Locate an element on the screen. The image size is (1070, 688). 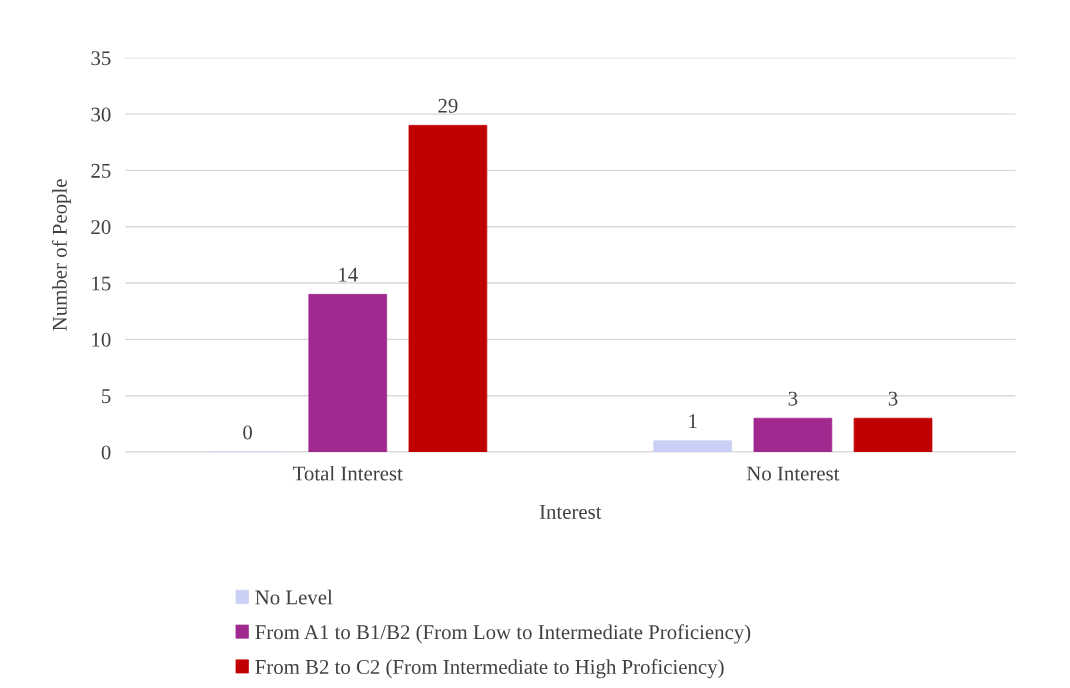
data-label: 29 is located at coordinates (448, 105).